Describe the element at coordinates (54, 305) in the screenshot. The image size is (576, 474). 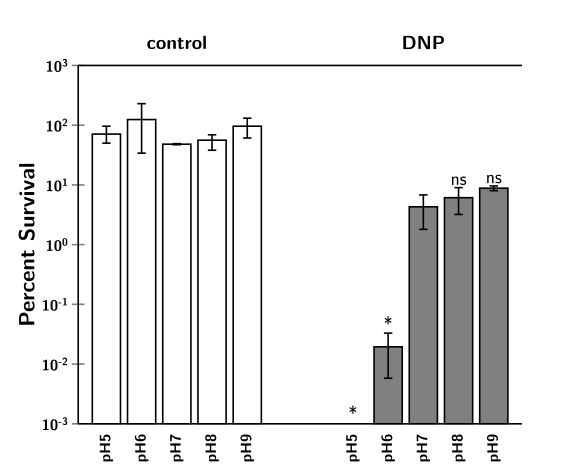
I see `y-tick-label: 10$^{-1}$` at that location.